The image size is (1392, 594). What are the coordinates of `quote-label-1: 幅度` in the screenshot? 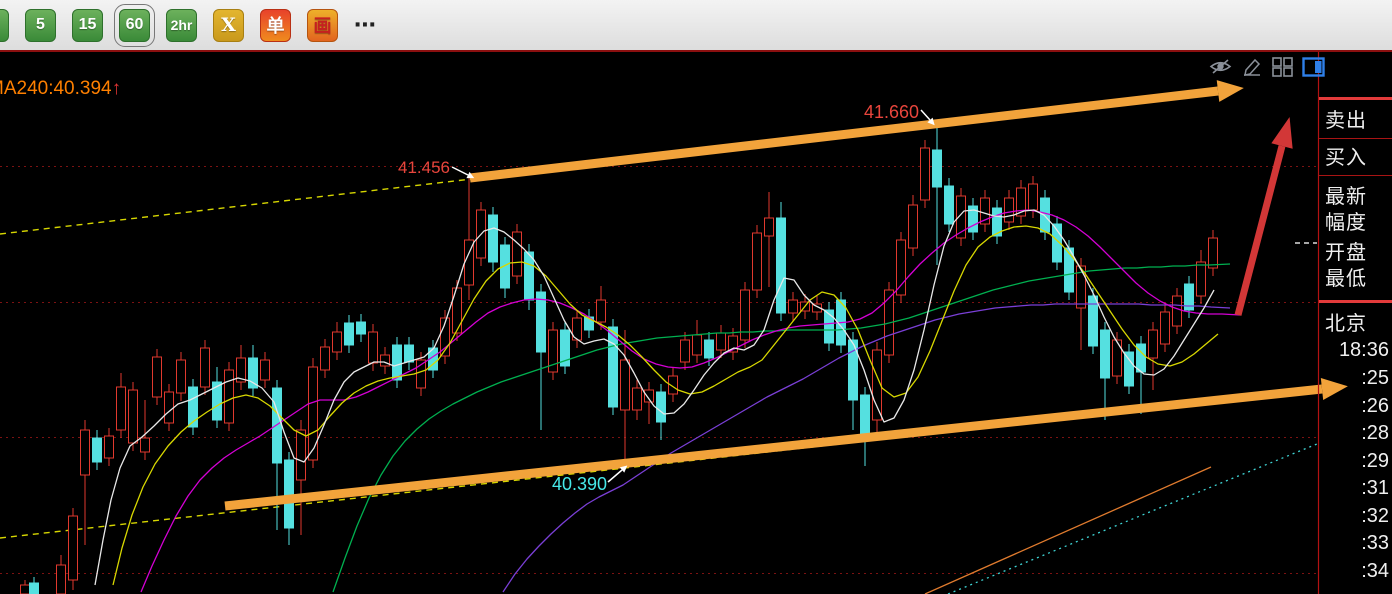 It's located at (1346, 222).